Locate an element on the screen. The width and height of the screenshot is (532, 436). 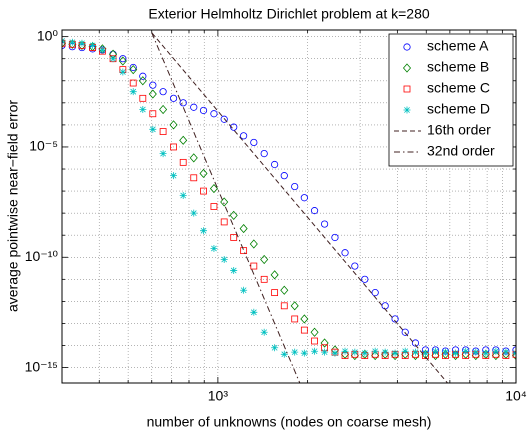
legend-label: 16th order is located at coordinates (459, 130).